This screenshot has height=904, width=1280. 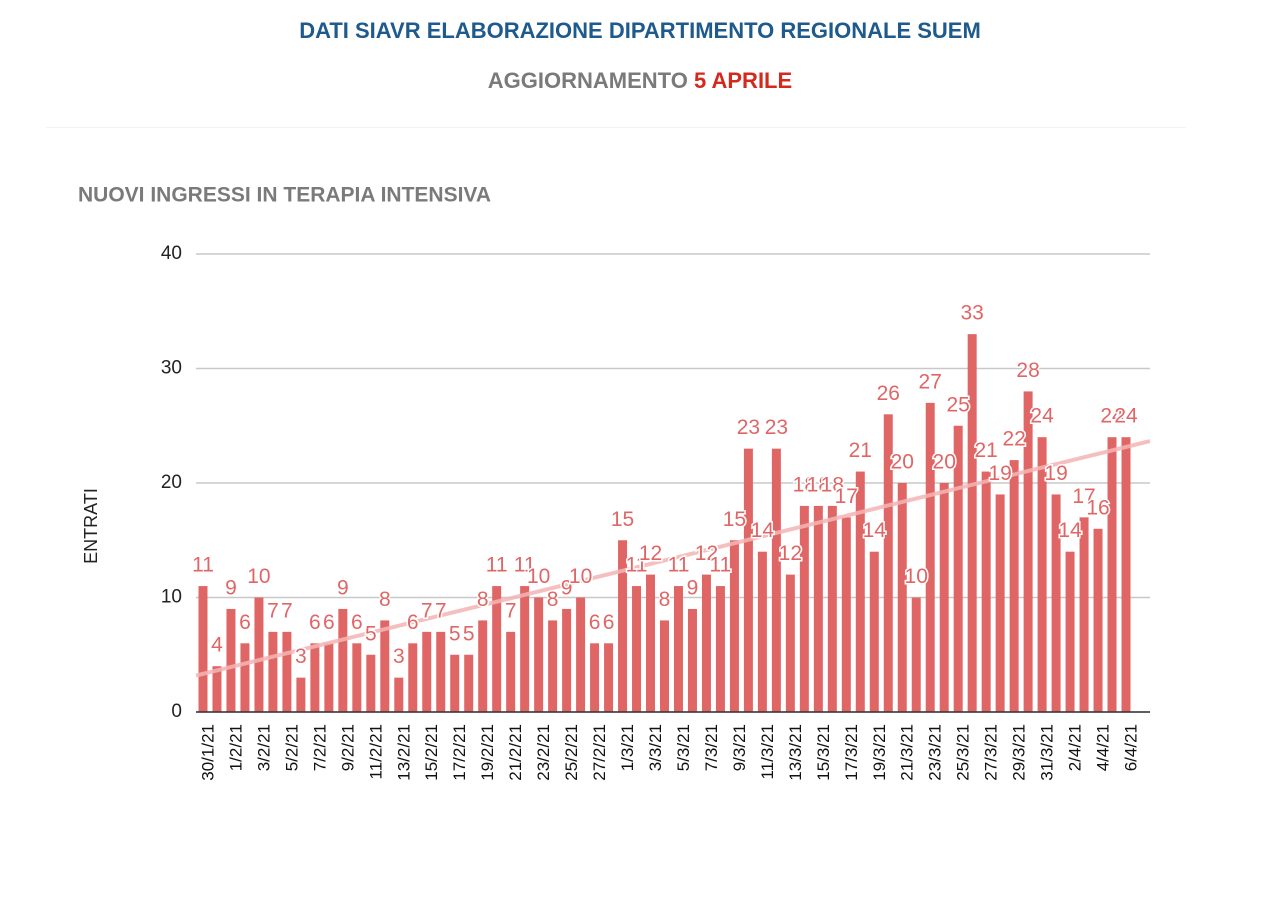 I want to click on y-axis-label: ENTRATI, so click(x=91, y=526).